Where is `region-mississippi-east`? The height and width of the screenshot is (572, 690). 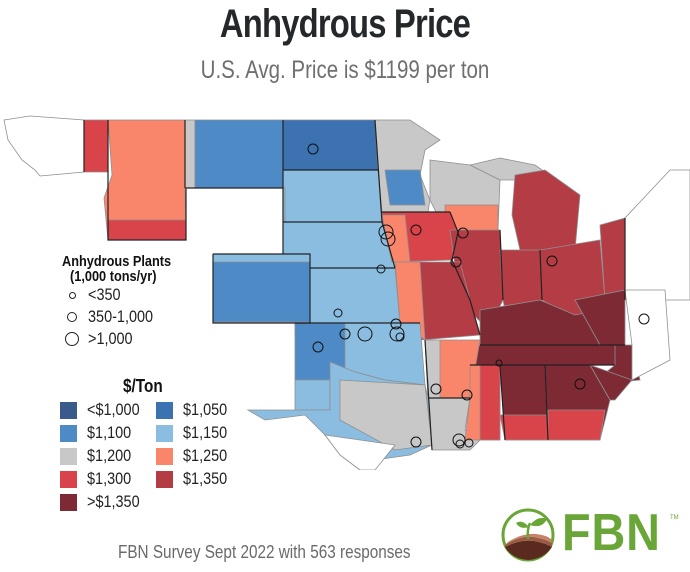 region-mississippi-east is located at coordinates (490, 402).